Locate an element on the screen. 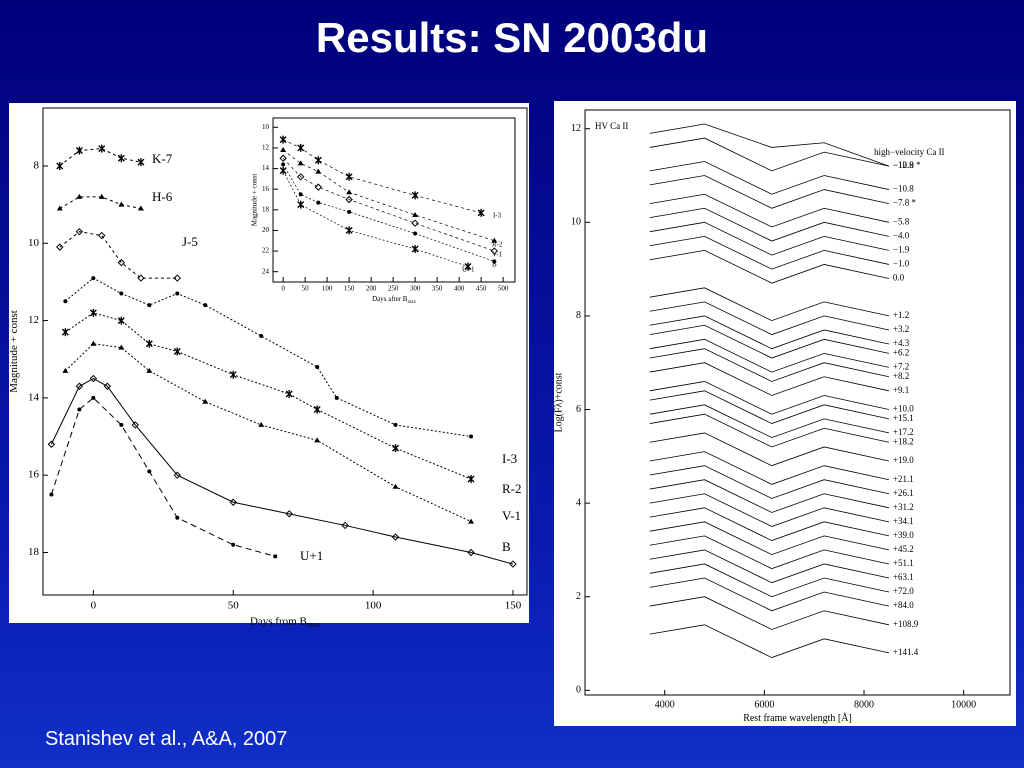  x-tick-label: 400 is located at coordinates (459, 289).